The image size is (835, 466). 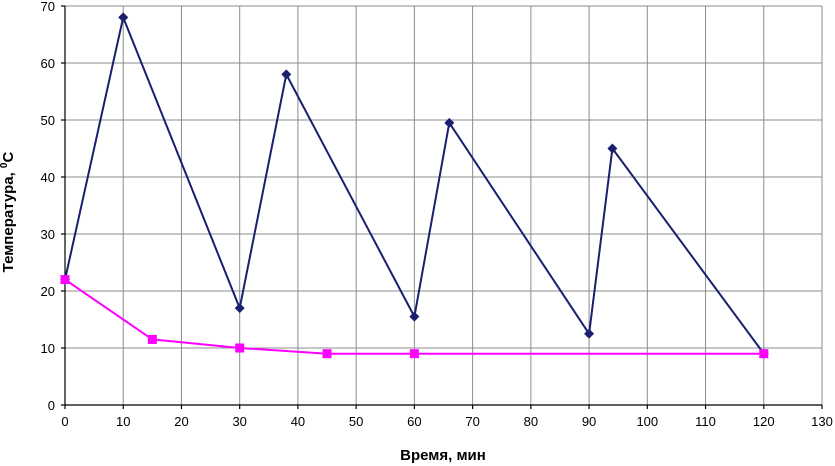 I want to click on y-axis-title: Температура, 0C, so click(x=8, y=212).